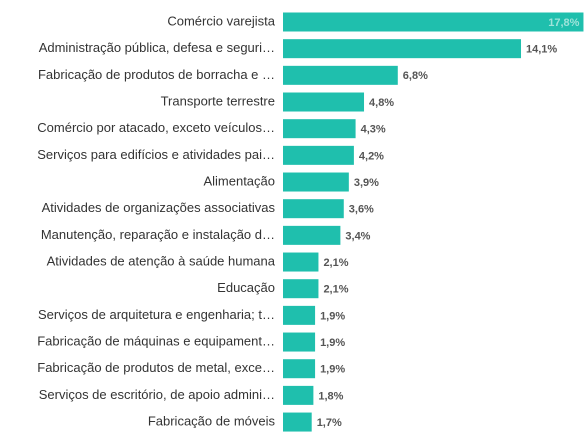  What do you see at coordinates (357, 236) in the screenshot?
I see `value-label: 3,4%` at bounding box center [357, 236].